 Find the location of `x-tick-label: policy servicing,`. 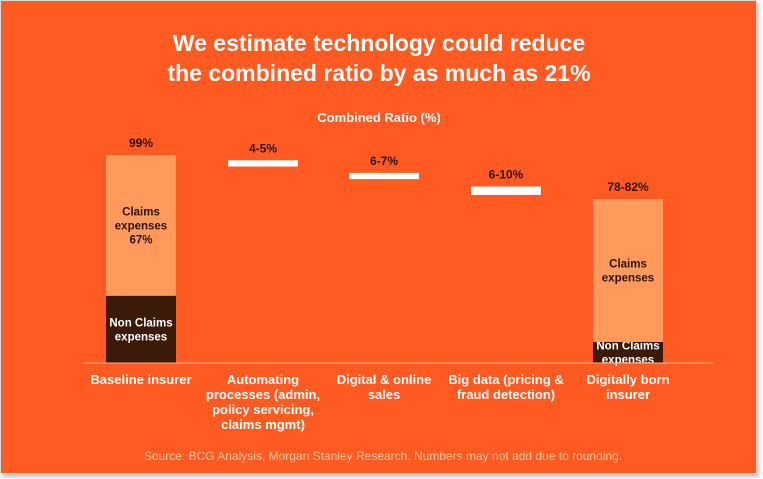

x-tick-label: policy servicing, is located at coordinates (263, 409).